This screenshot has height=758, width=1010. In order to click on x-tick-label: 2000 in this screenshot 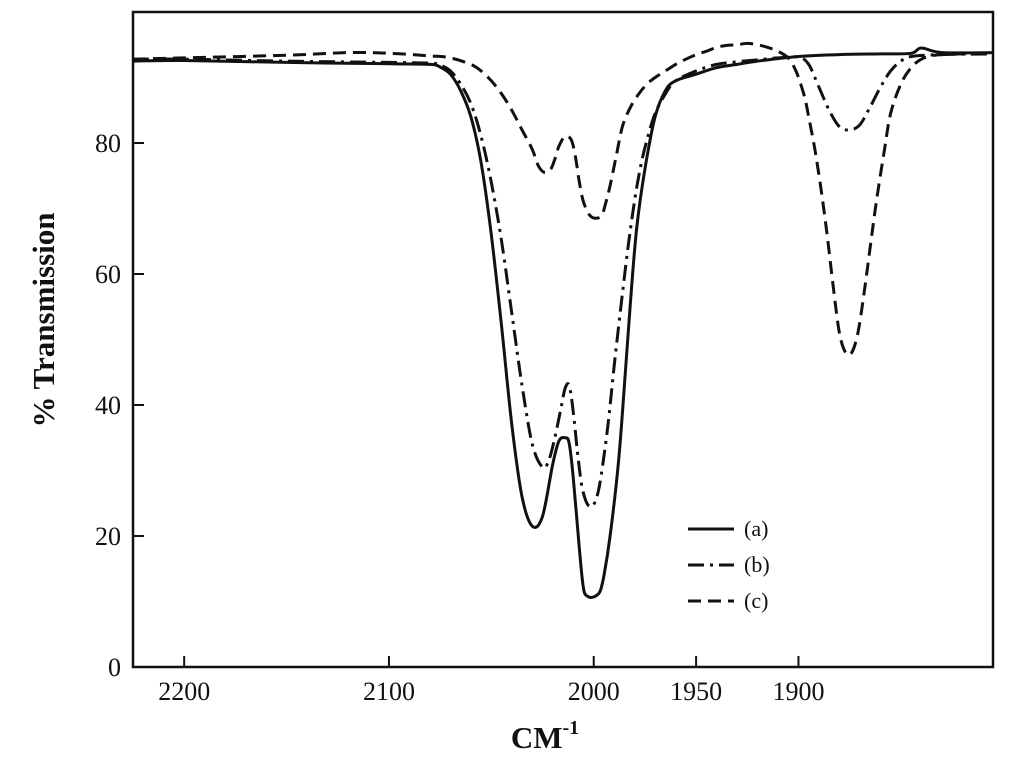, I will do `click(594, 691)`.